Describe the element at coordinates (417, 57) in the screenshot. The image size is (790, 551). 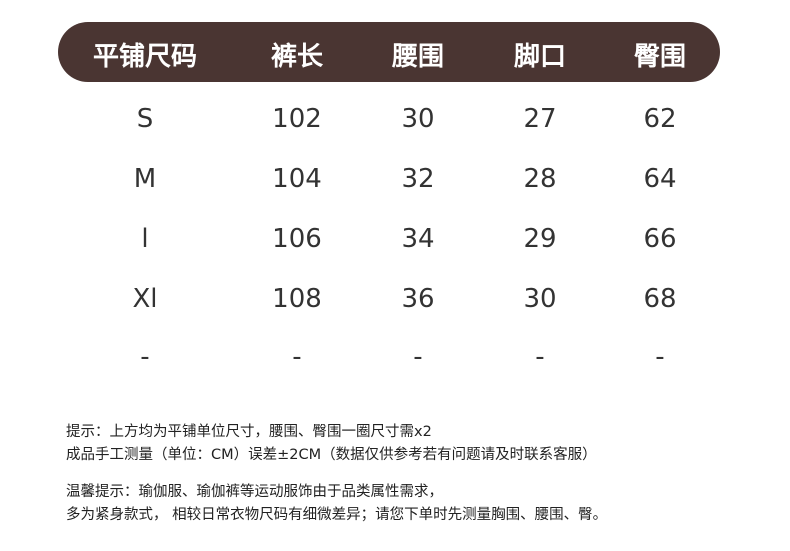
I see `column-header: 腰围` at that location.